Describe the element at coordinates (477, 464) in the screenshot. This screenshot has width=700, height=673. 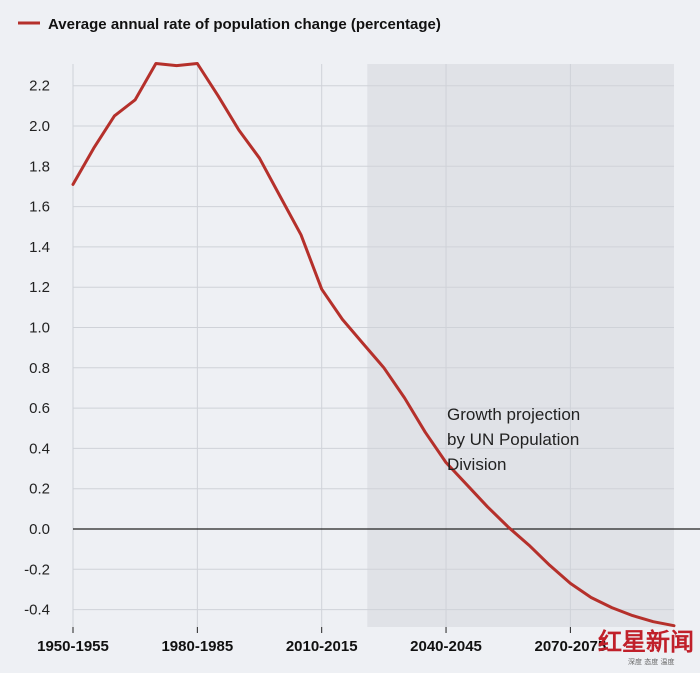
I see `annotation-line-3: Division` at that location.